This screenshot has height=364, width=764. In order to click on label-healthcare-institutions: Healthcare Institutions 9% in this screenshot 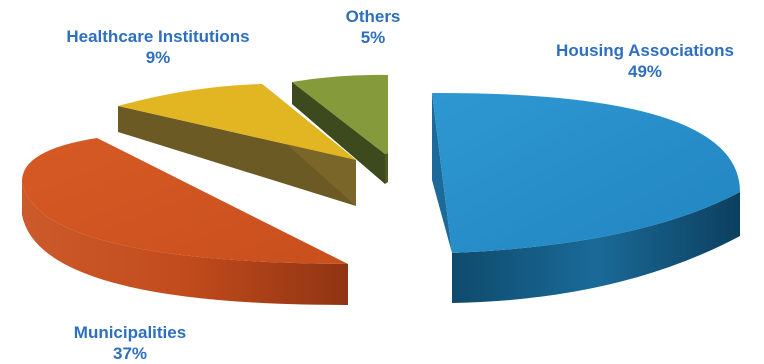, I will do `click(158, 47)`.